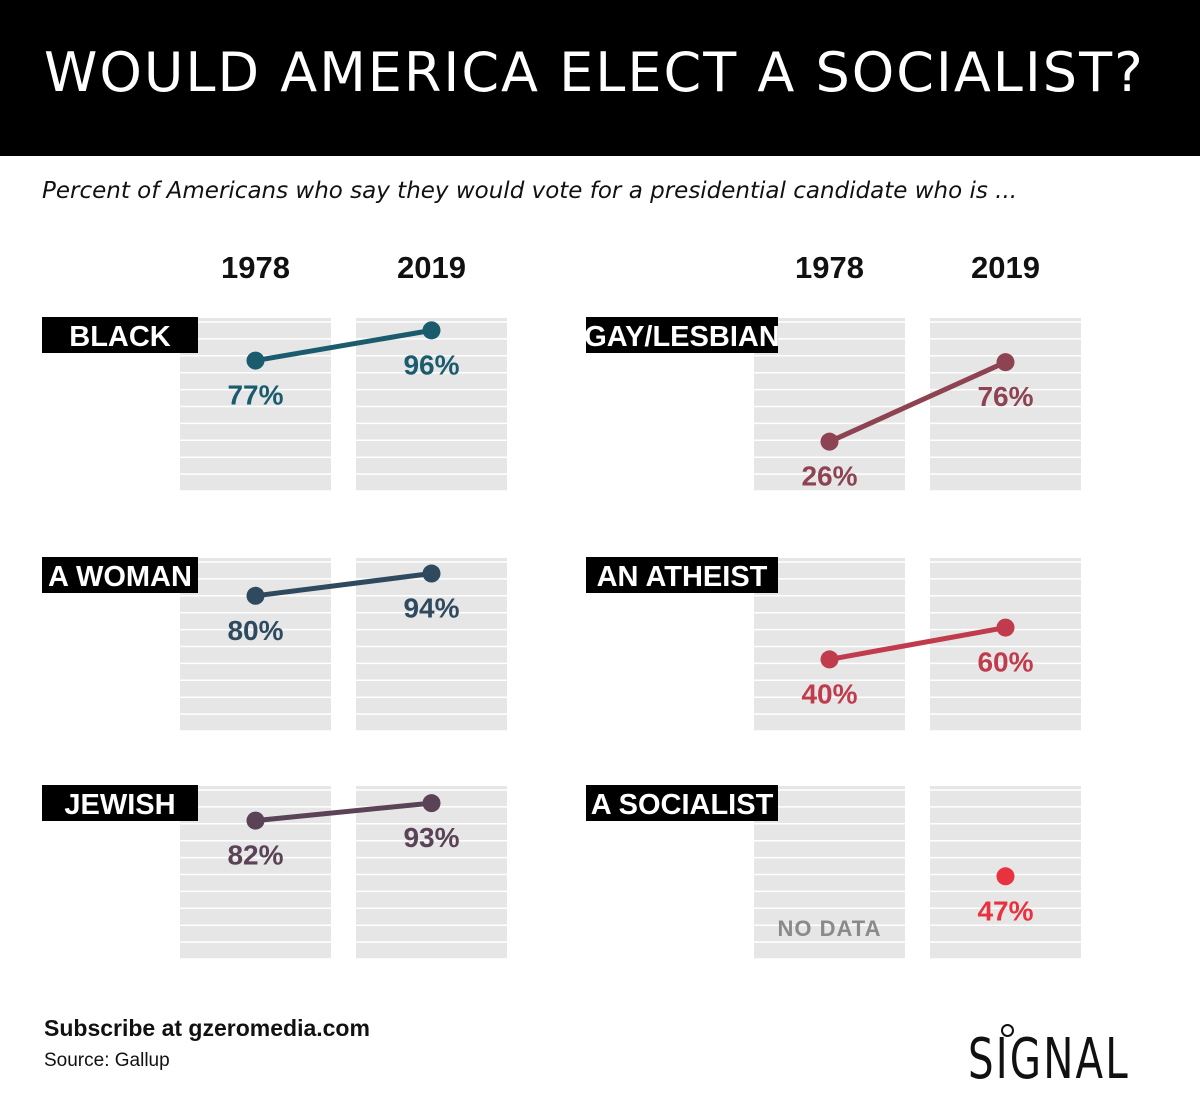  I want to click on data-label-2019: 60%, so click(1005, 662).